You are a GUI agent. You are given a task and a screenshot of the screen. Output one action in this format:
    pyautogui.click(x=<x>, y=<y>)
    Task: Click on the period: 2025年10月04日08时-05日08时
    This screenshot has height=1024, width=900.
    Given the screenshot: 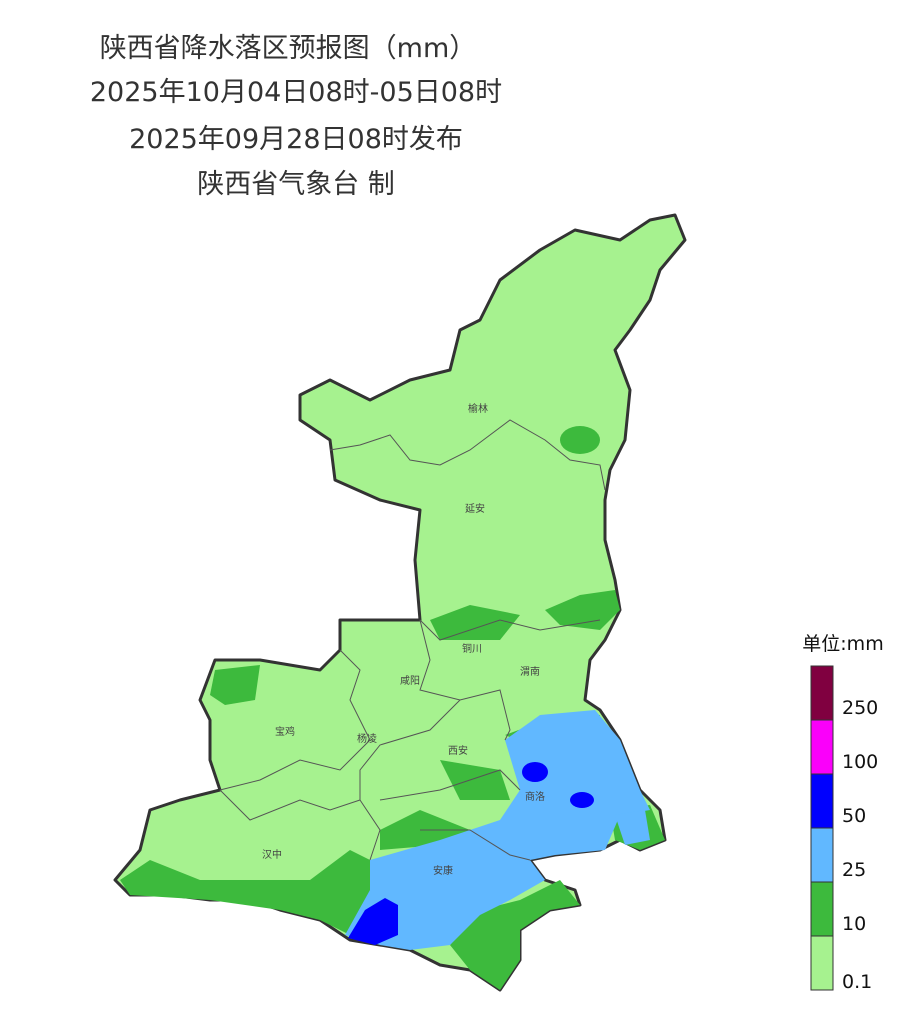 What is the action you would take?
    pyautogui.click(x=296, y=92)
    